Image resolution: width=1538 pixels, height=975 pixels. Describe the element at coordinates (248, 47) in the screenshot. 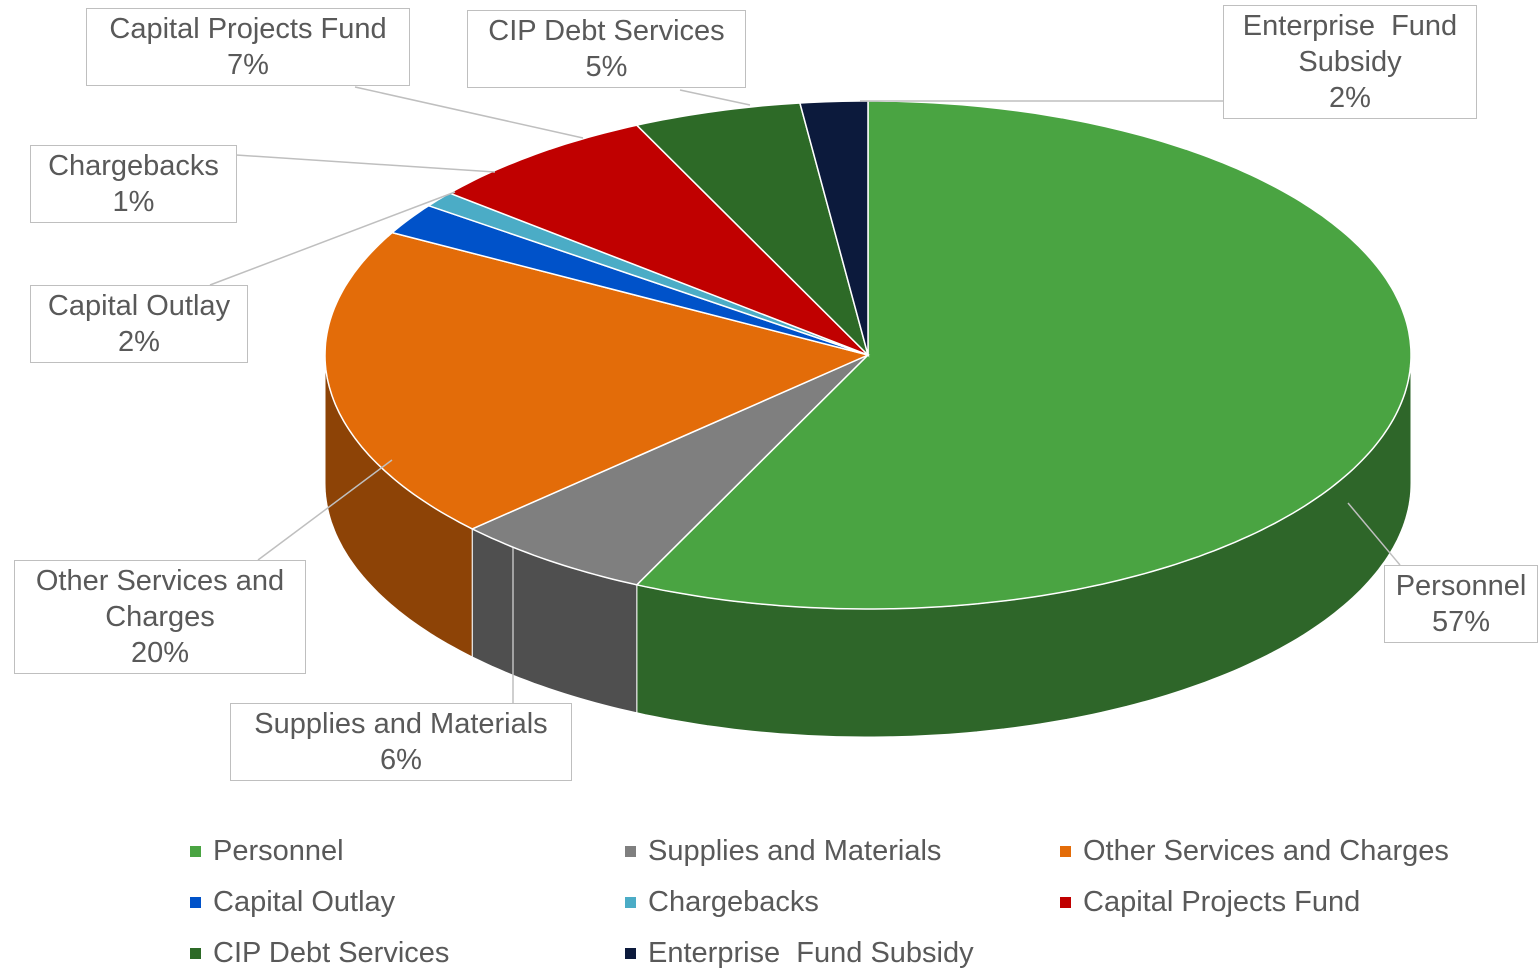

I see `data-label: Capital Projects Fund 7%` at that location.